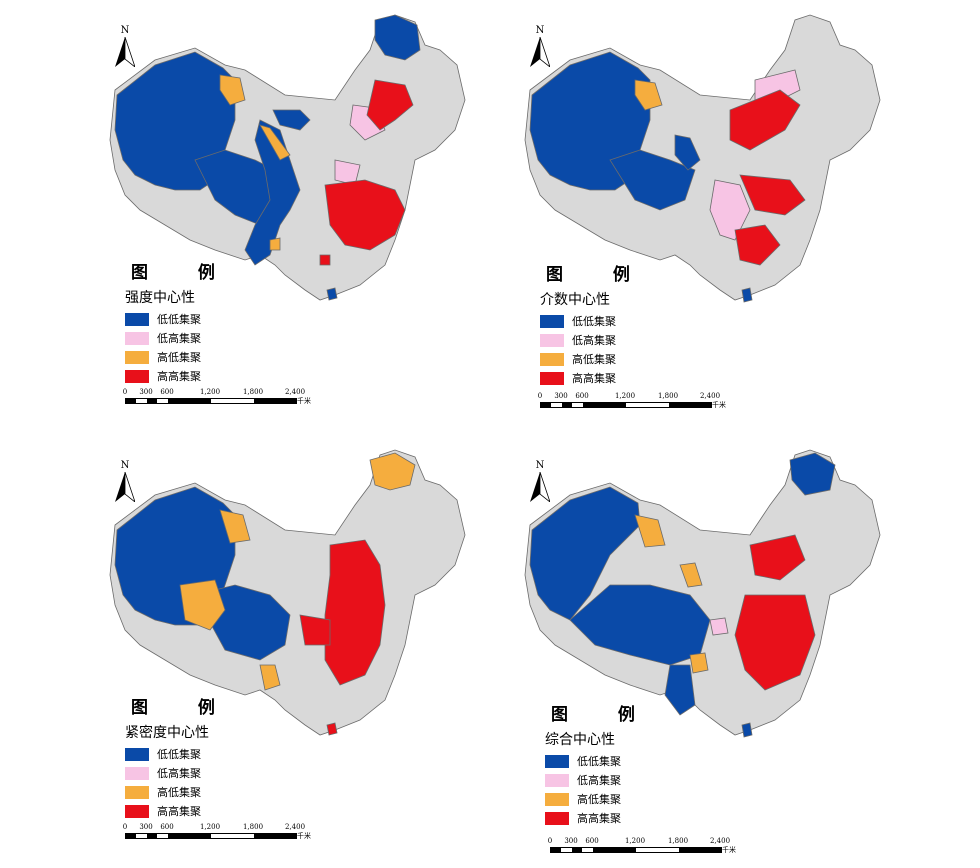 The image size is (980, 868). What do you see at coordinates (601, 762) in the screenshot?
I see `legend: 图 例 综合中心性 低低集聚 低高集聚 高低集聚 高高集聚` at bounding box center [601, 762].